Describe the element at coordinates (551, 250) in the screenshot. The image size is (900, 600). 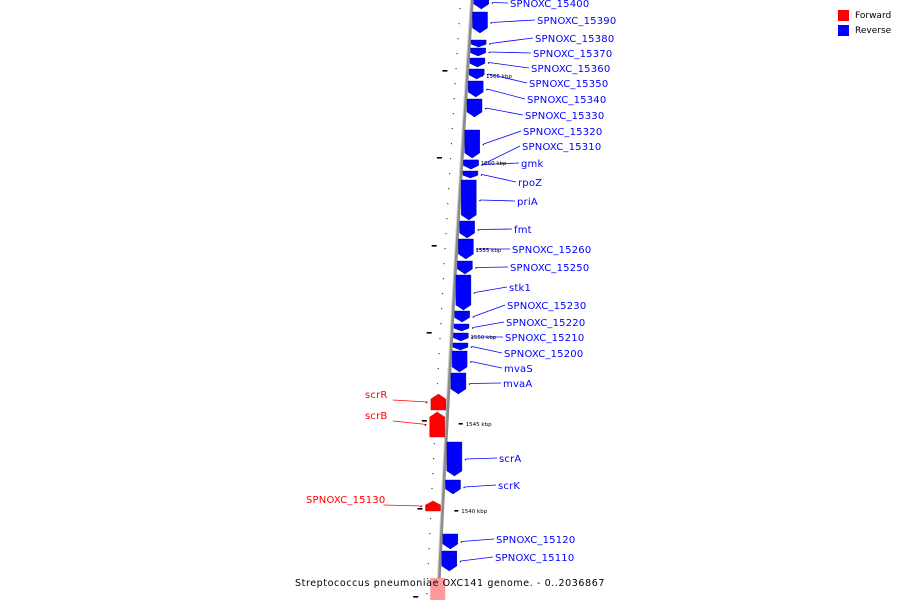
I see `gene-label-spnoxc_15260: SPNOXC_15260` at that location.